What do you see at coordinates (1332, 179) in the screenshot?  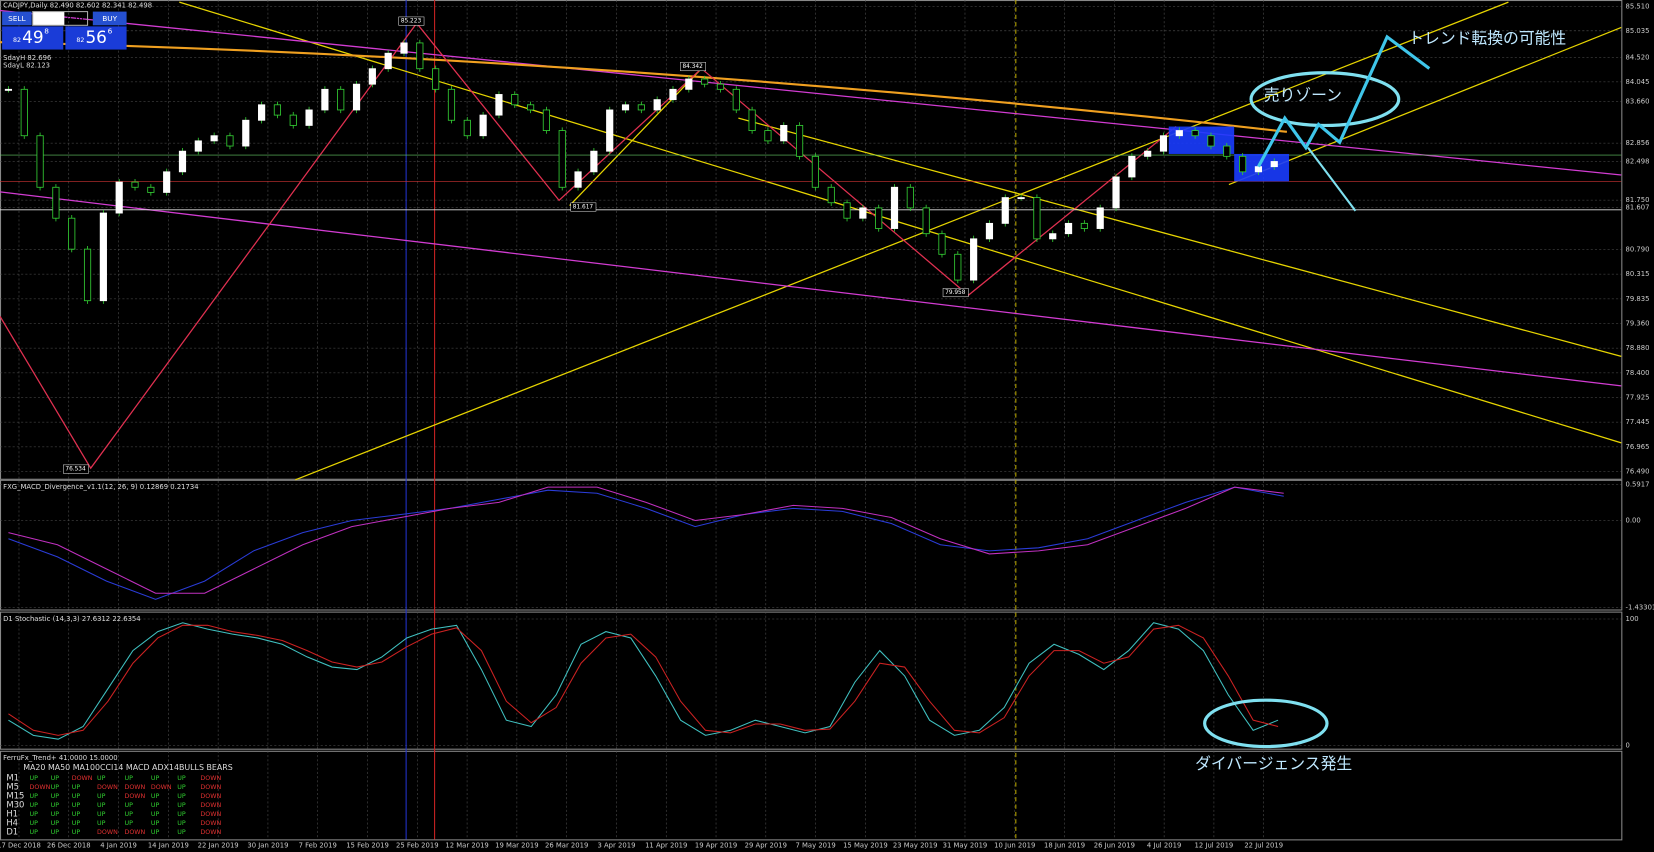 I see `forecast-line` at bounding box center [1332, 179].